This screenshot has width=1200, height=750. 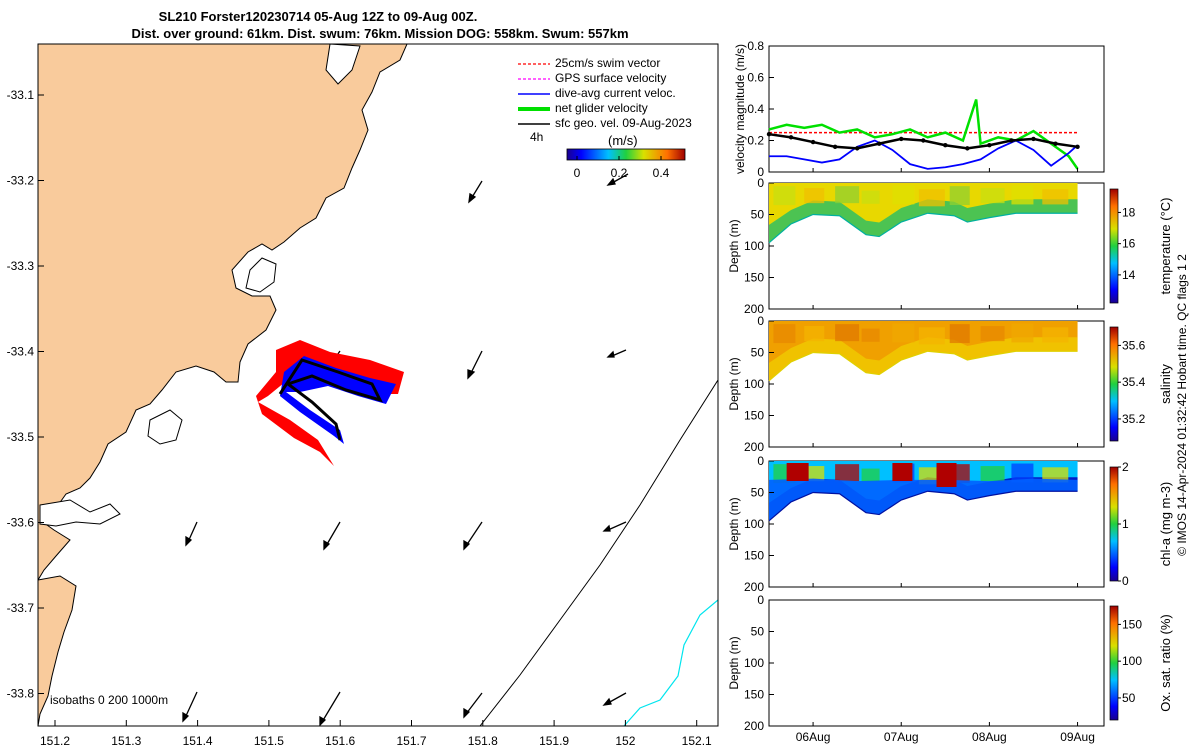 I want to click on colorbar-tick-label: 0, so click(x=1125, y=581).